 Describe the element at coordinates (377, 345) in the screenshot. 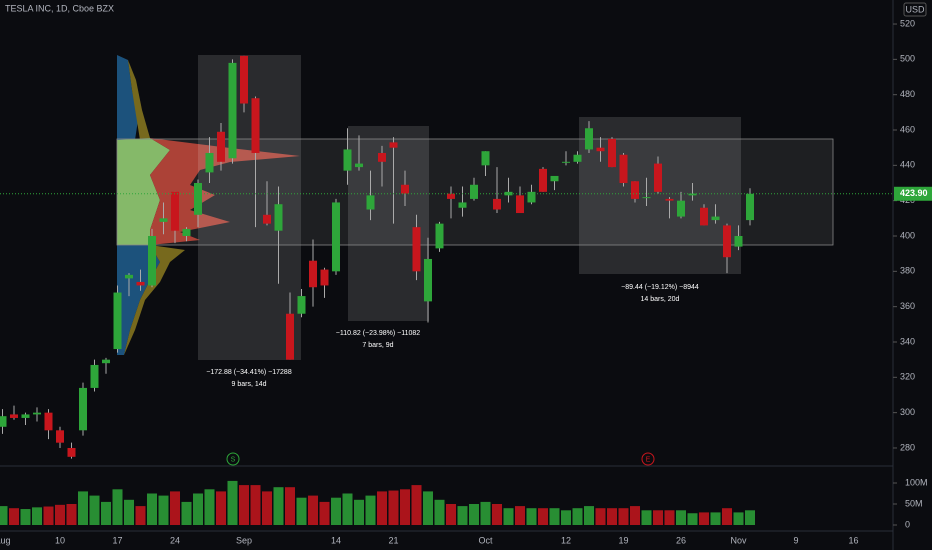

I see `measure-sublabel: 7 bars, 9d` at that location.